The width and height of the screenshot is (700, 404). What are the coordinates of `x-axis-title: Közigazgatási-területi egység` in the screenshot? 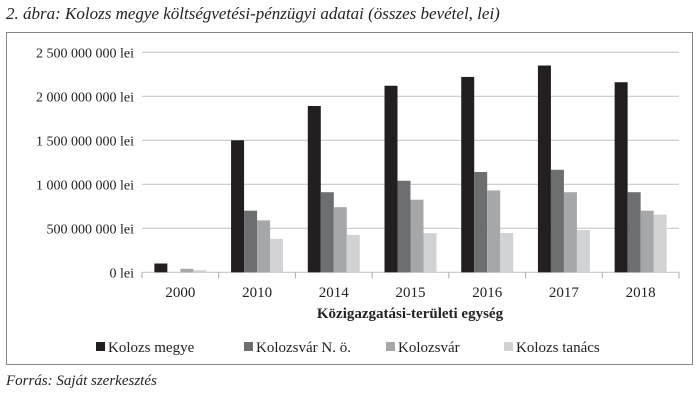 It's located at (410, 314).